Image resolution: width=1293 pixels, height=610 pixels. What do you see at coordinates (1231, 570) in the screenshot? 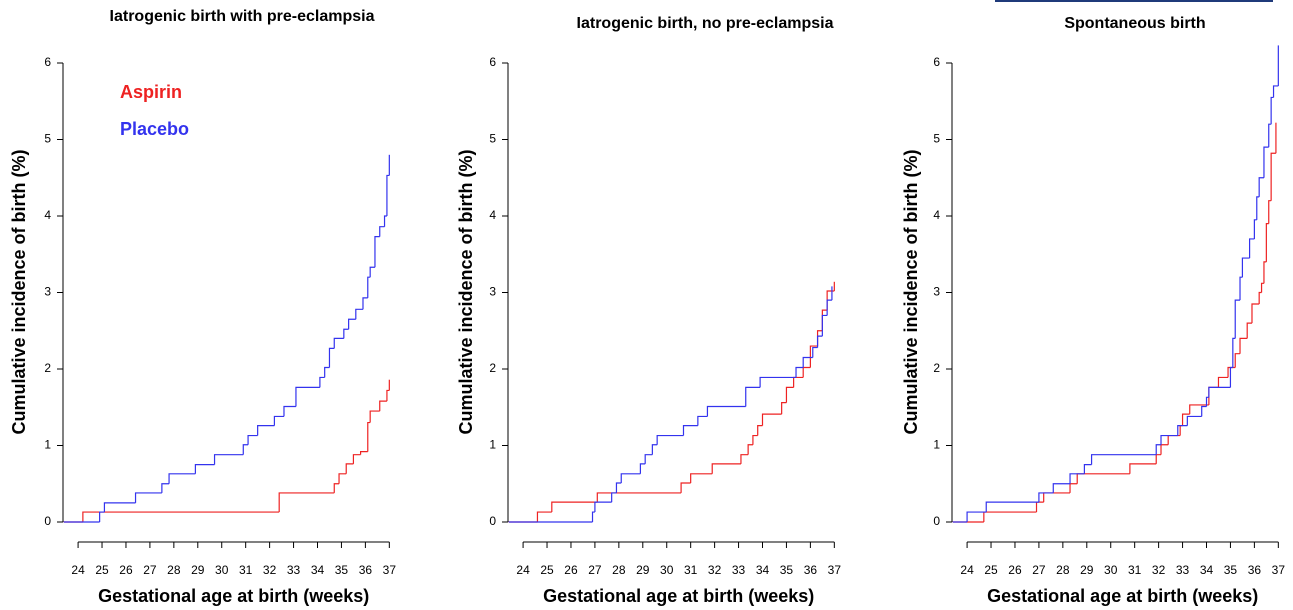
I see `x-tick-label: 35` at bounding box center [1231, 570].